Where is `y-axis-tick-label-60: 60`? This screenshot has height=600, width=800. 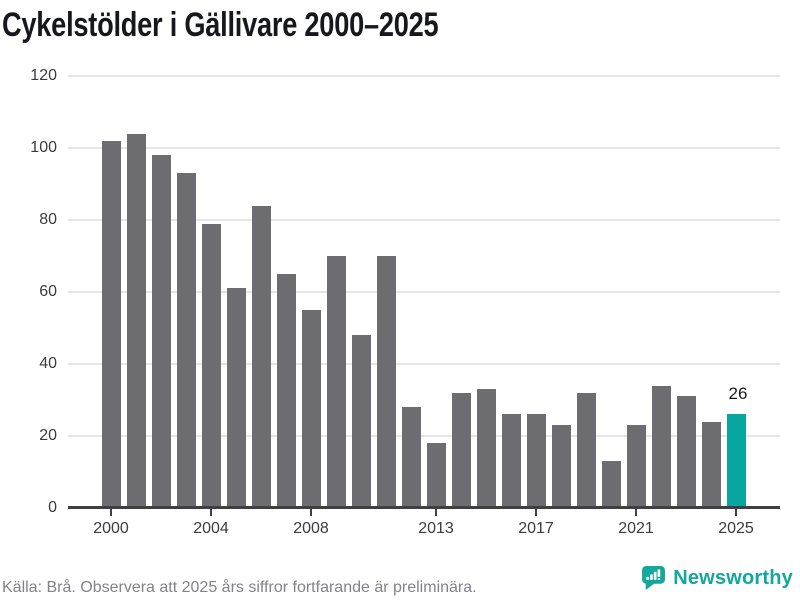
y-axis-tick-label-60: 60 is located at coordinates (48, 291).